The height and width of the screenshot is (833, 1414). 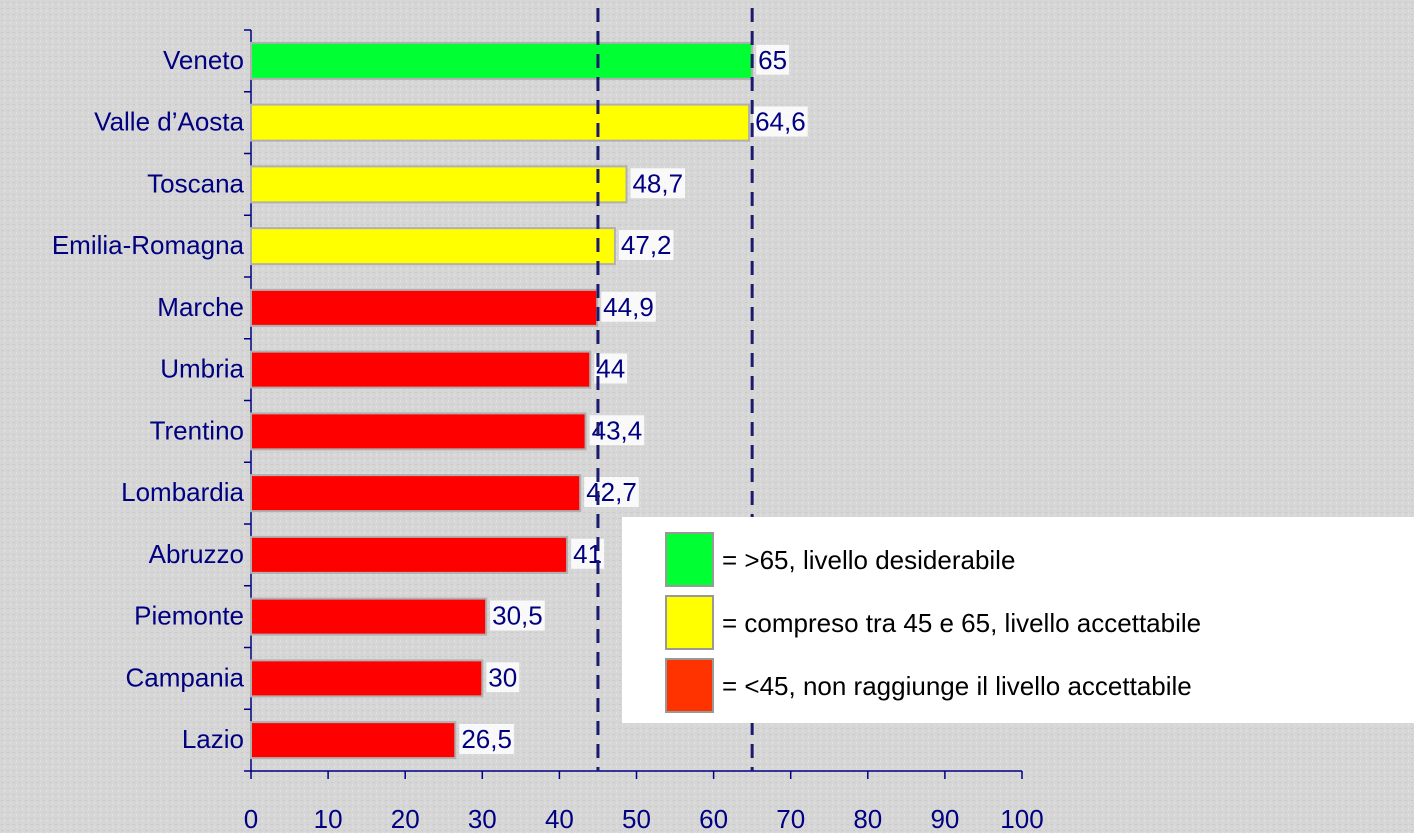 I want to click on category-label: Piemonte, so click(x=189, y=616).